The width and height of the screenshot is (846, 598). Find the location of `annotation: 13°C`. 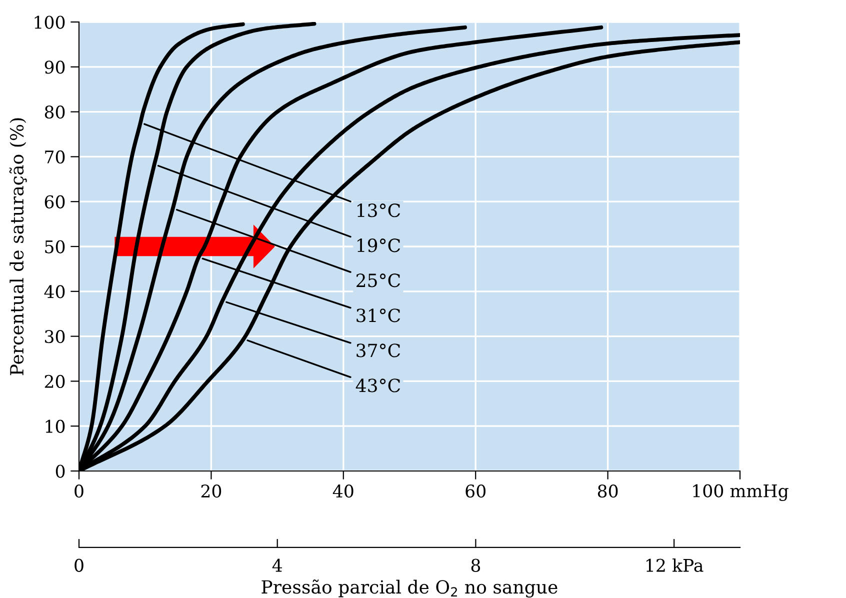

annotation: 13°C is located at coordinates (379, 211).